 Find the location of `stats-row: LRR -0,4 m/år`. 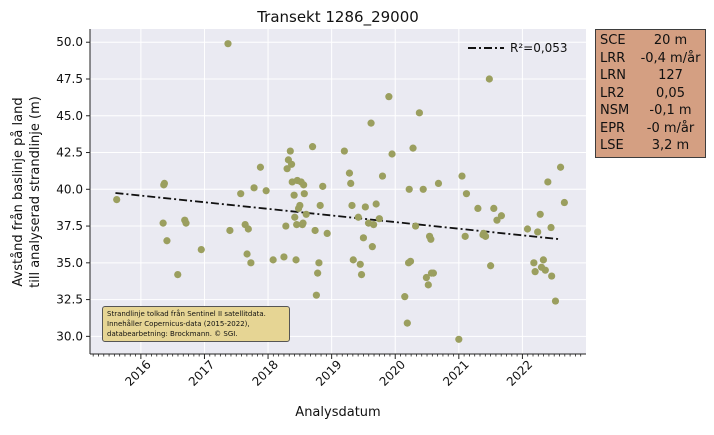

stats-row: LRR -0,4 m/år is located at coordinates (650, 59).